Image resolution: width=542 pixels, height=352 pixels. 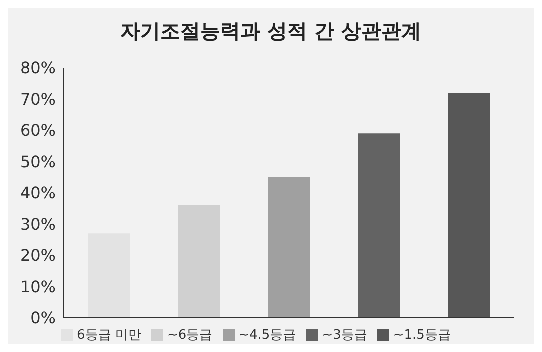 I want to click on y-tick-label: 30%, so click(x=38, y=224).